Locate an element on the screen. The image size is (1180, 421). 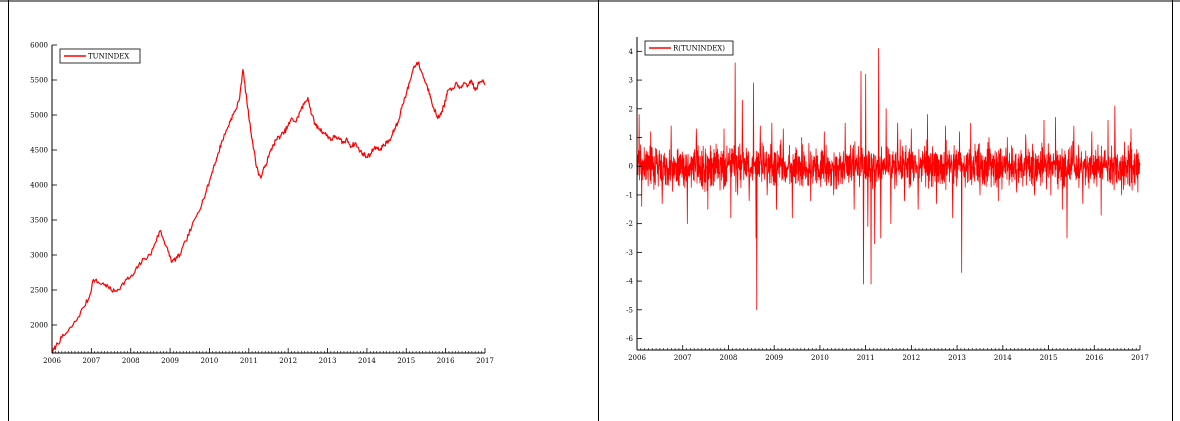
level-x-tick-label: 2012 is located at coordinates (288, 361).